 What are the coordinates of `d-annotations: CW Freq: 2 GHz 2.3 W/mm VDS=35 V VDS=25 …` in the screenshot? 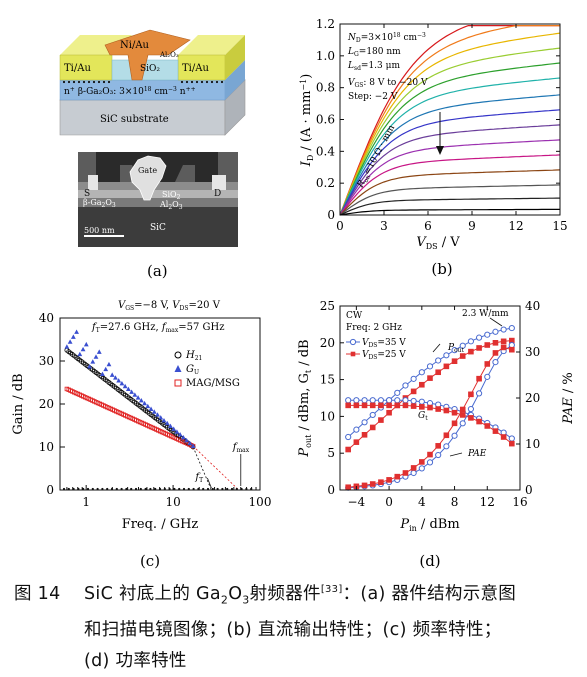 It's located at (427, 384).